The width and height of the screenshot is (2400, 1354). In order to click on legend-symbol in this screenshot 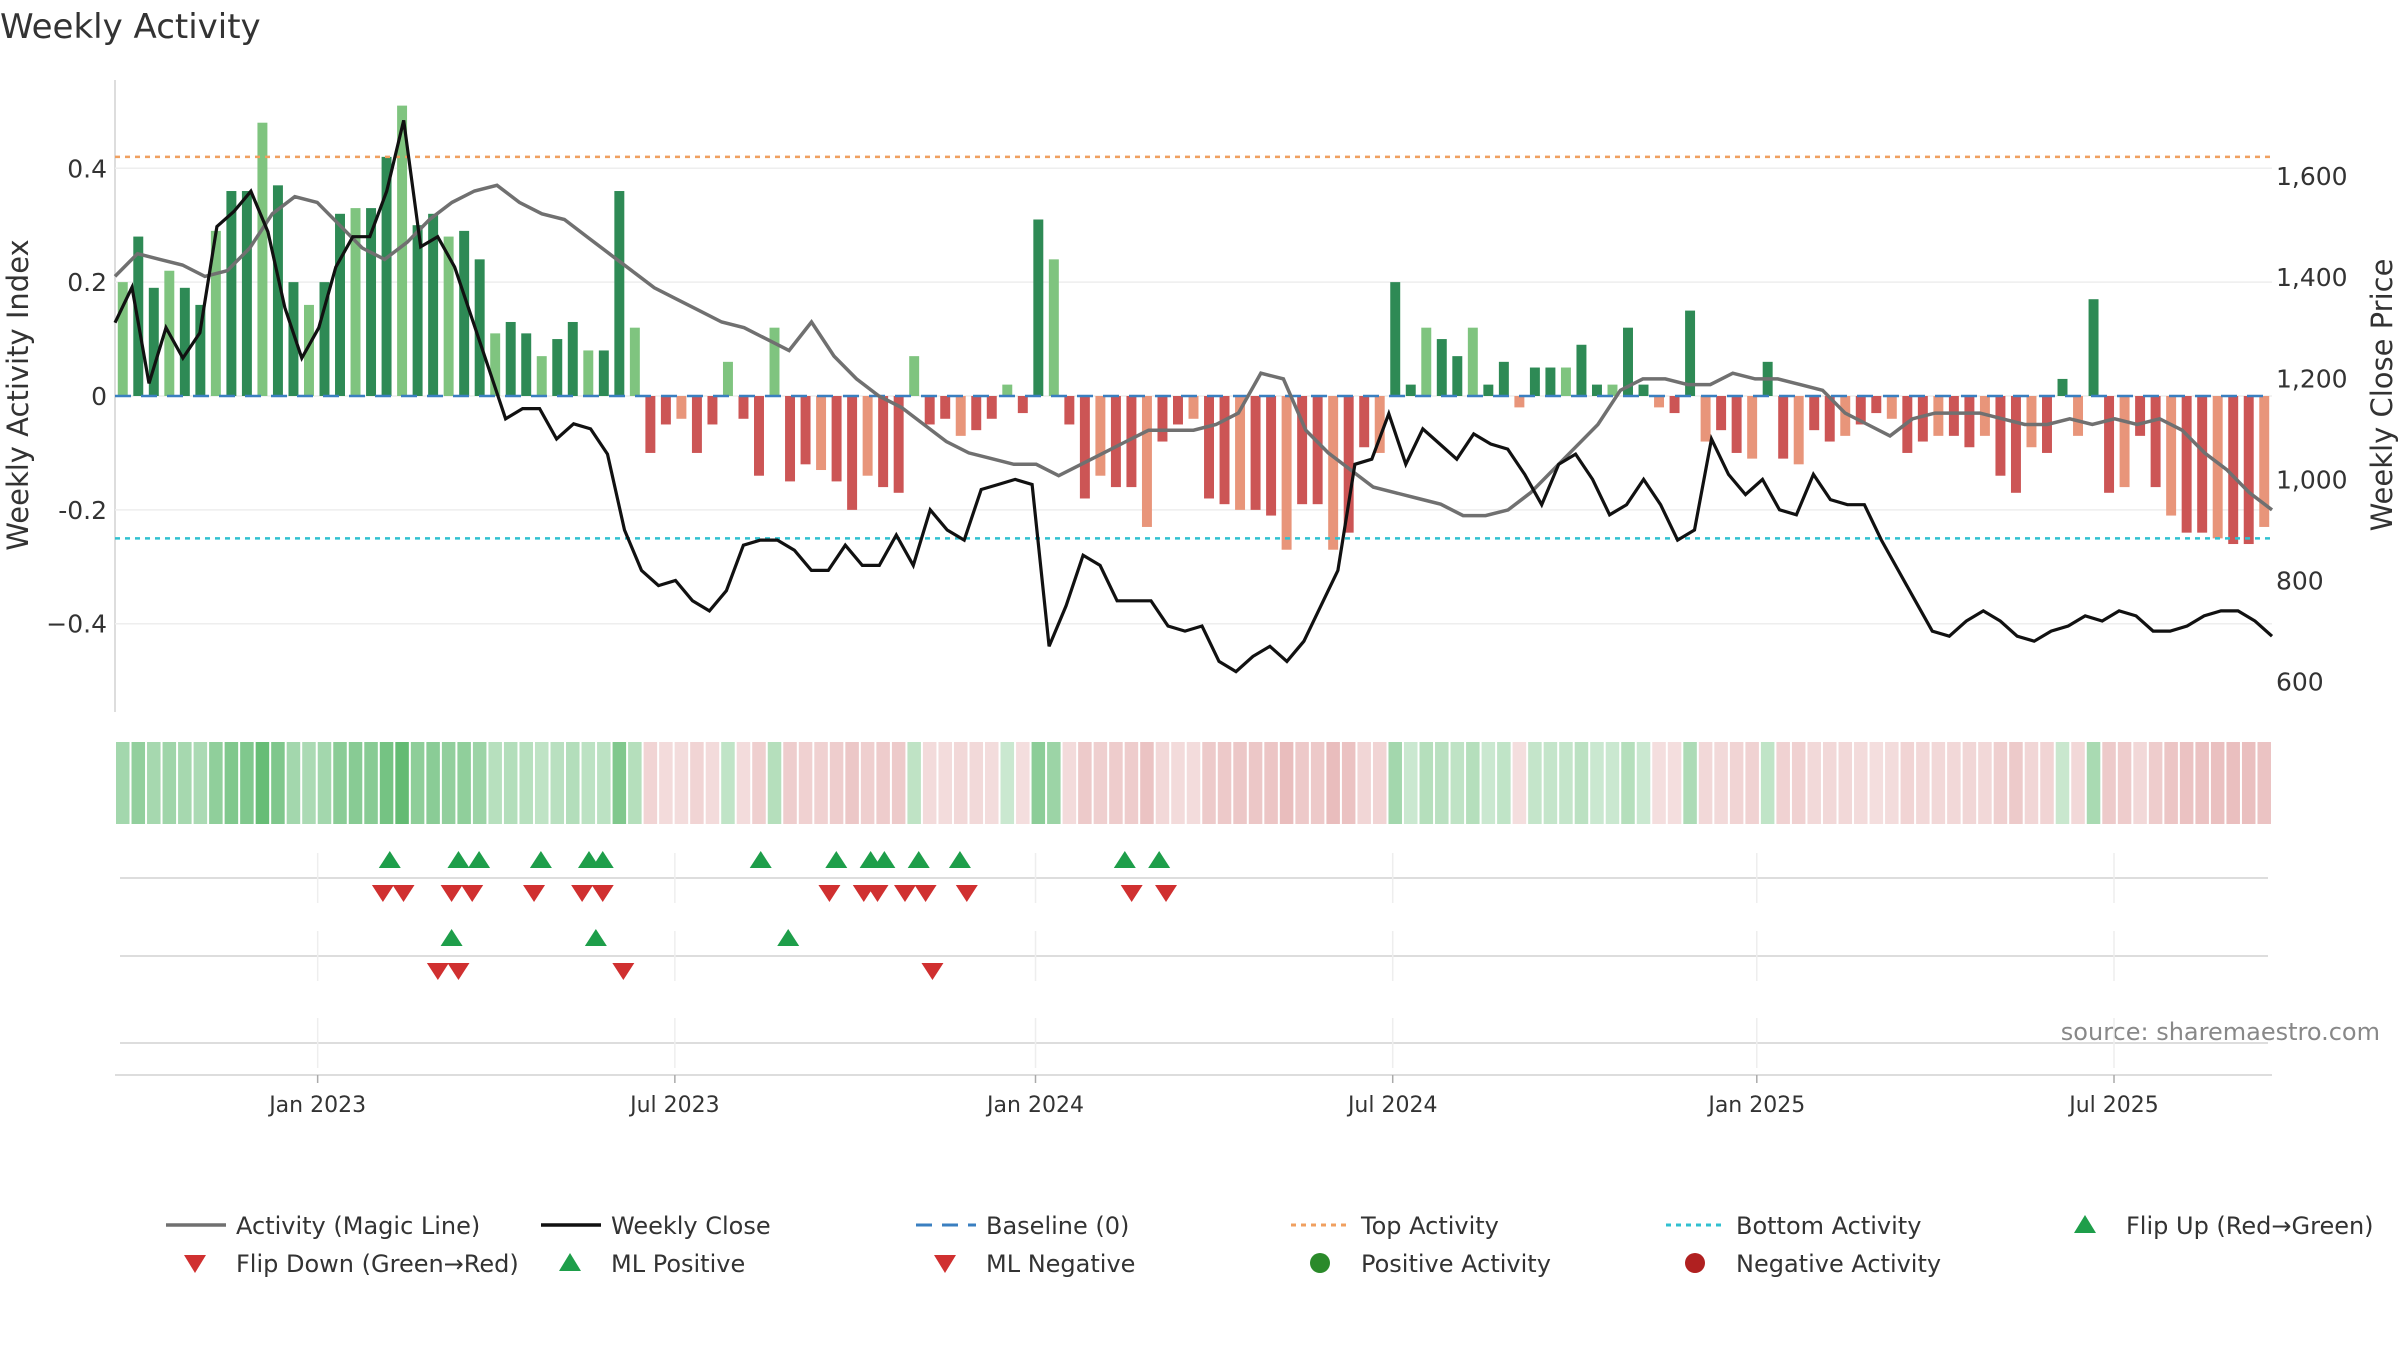, I will do `click(1695, 1263)`.